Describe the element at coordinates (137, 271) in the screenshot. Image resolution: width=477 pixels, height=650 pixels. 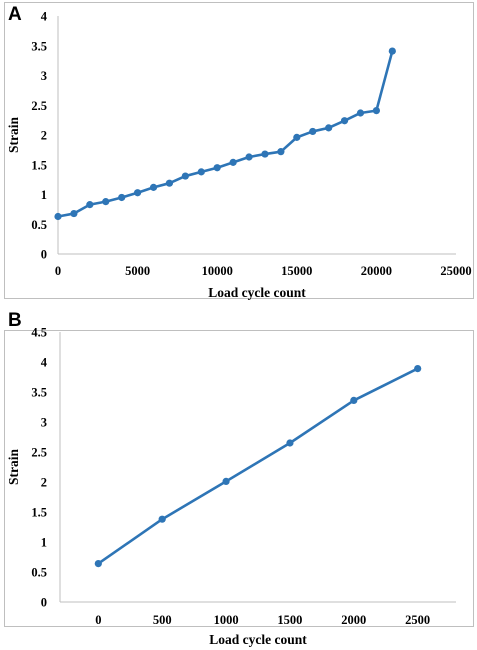
I see `x-tick-label: 5000` at that location.